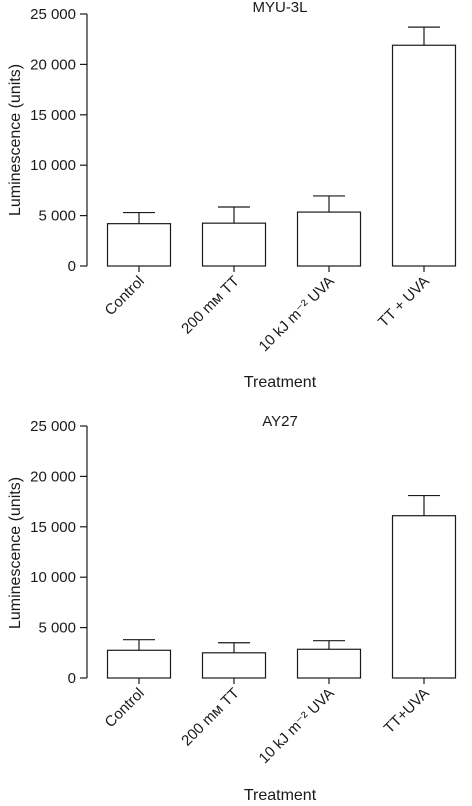 This screenshot has width=472, height=806. What do you see at coordinates (280, 421) in the screenshot?
I see `chart-title: AY27` at bounding box center [280, 421].